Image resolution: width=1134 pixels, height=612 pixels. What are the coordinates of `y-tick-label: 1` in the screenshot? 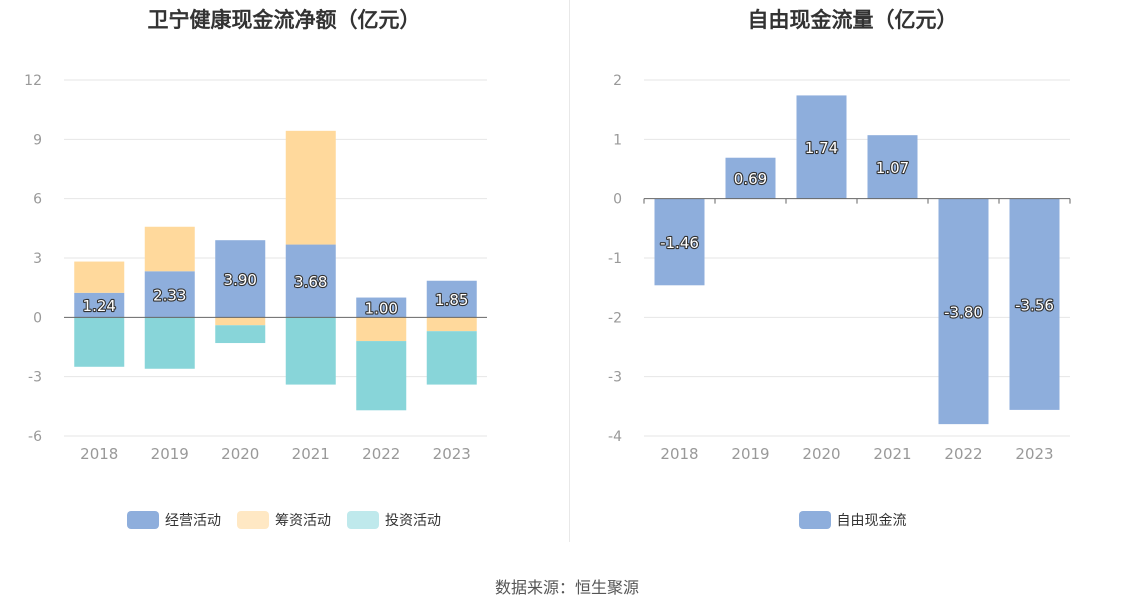 It's located at (617, 140).